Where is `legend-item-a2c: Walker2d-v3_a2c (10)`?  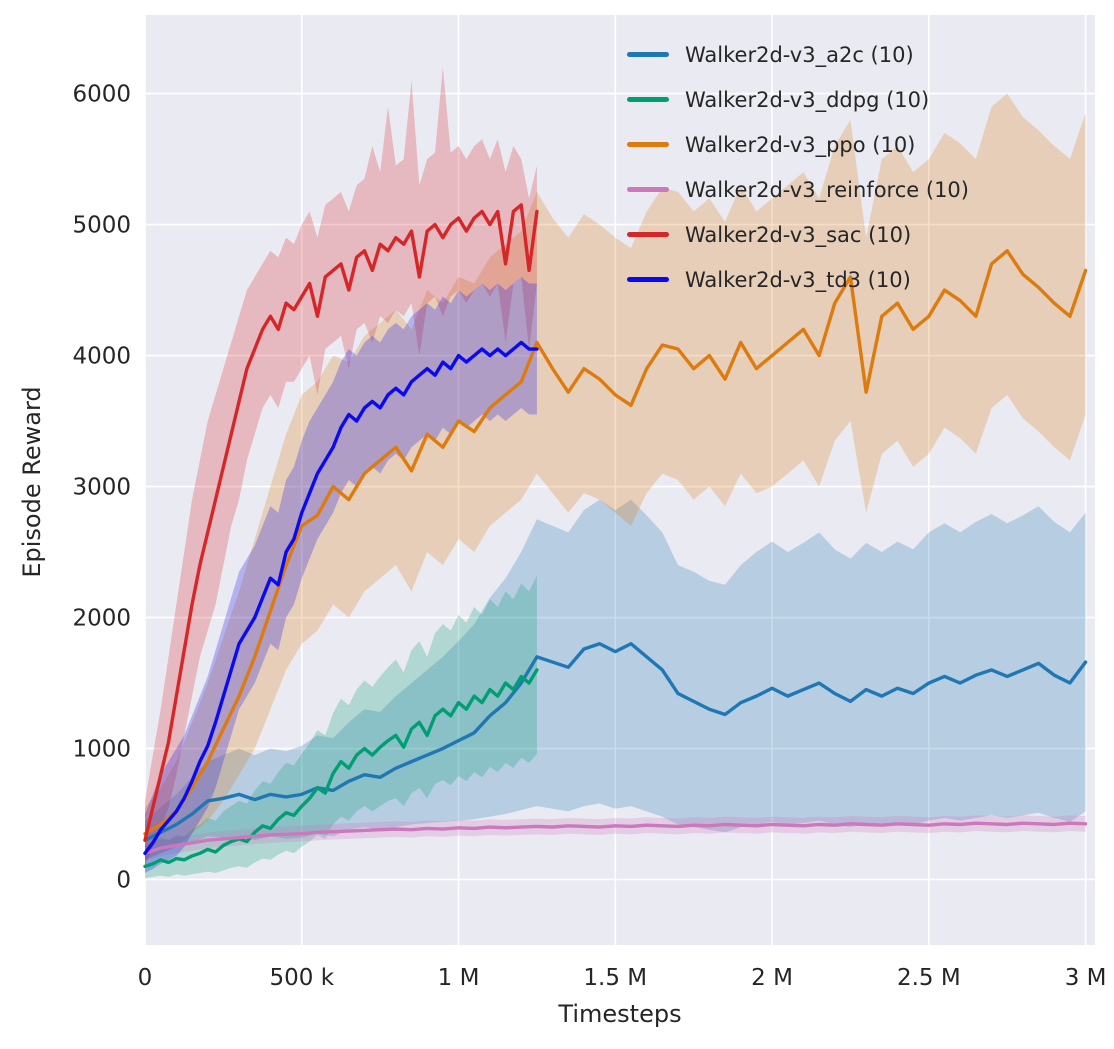
legend-item-a2c: Walker2d-v3_a2c (10) is located at coordinates (798, 54).